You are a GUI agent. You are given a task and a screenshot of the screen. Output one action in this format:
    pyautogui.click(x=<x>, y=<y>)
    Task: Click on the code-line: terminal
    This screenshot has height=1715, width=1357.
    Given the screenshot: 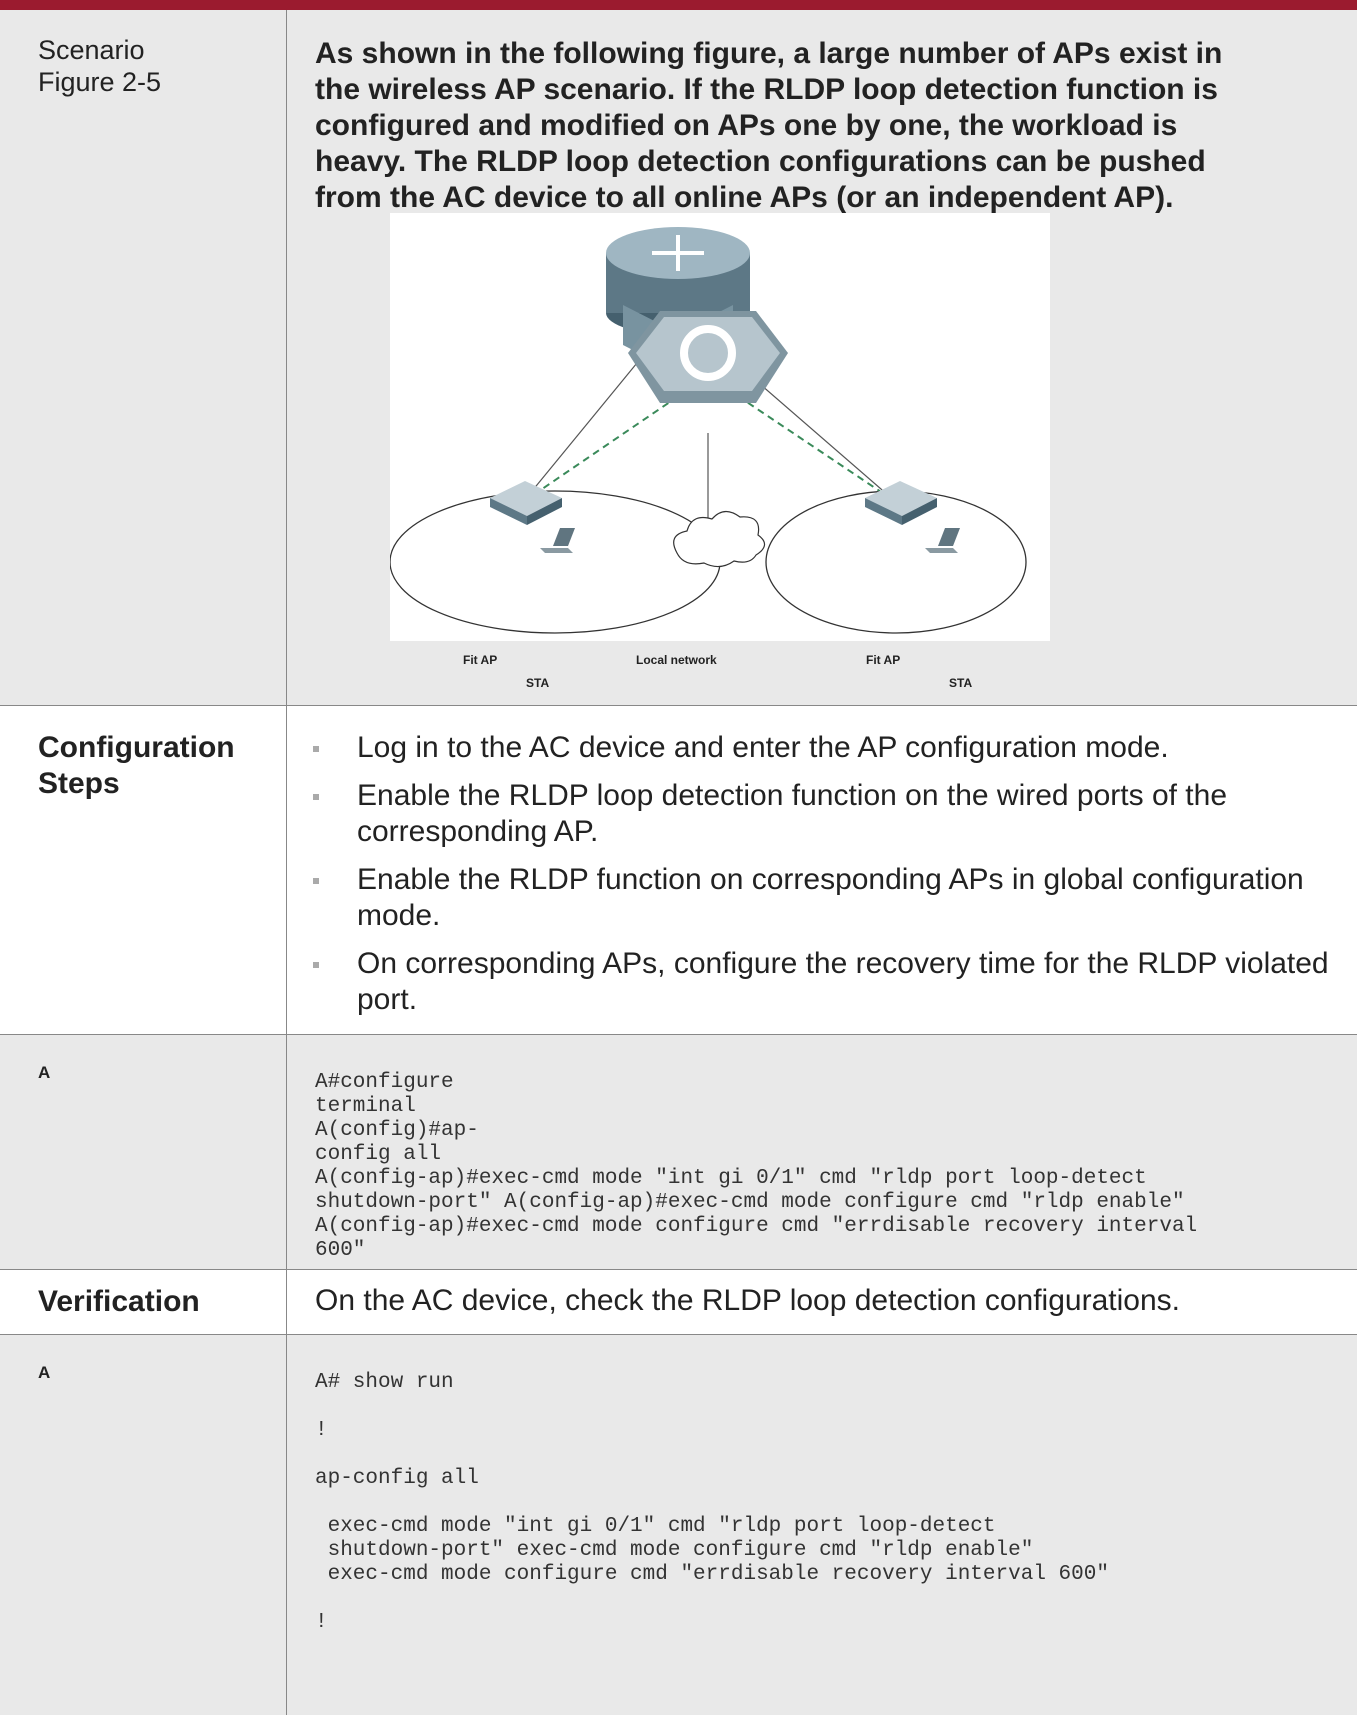 What is the action you would take?
    pyautogui.click(x=365, y=1106)
    